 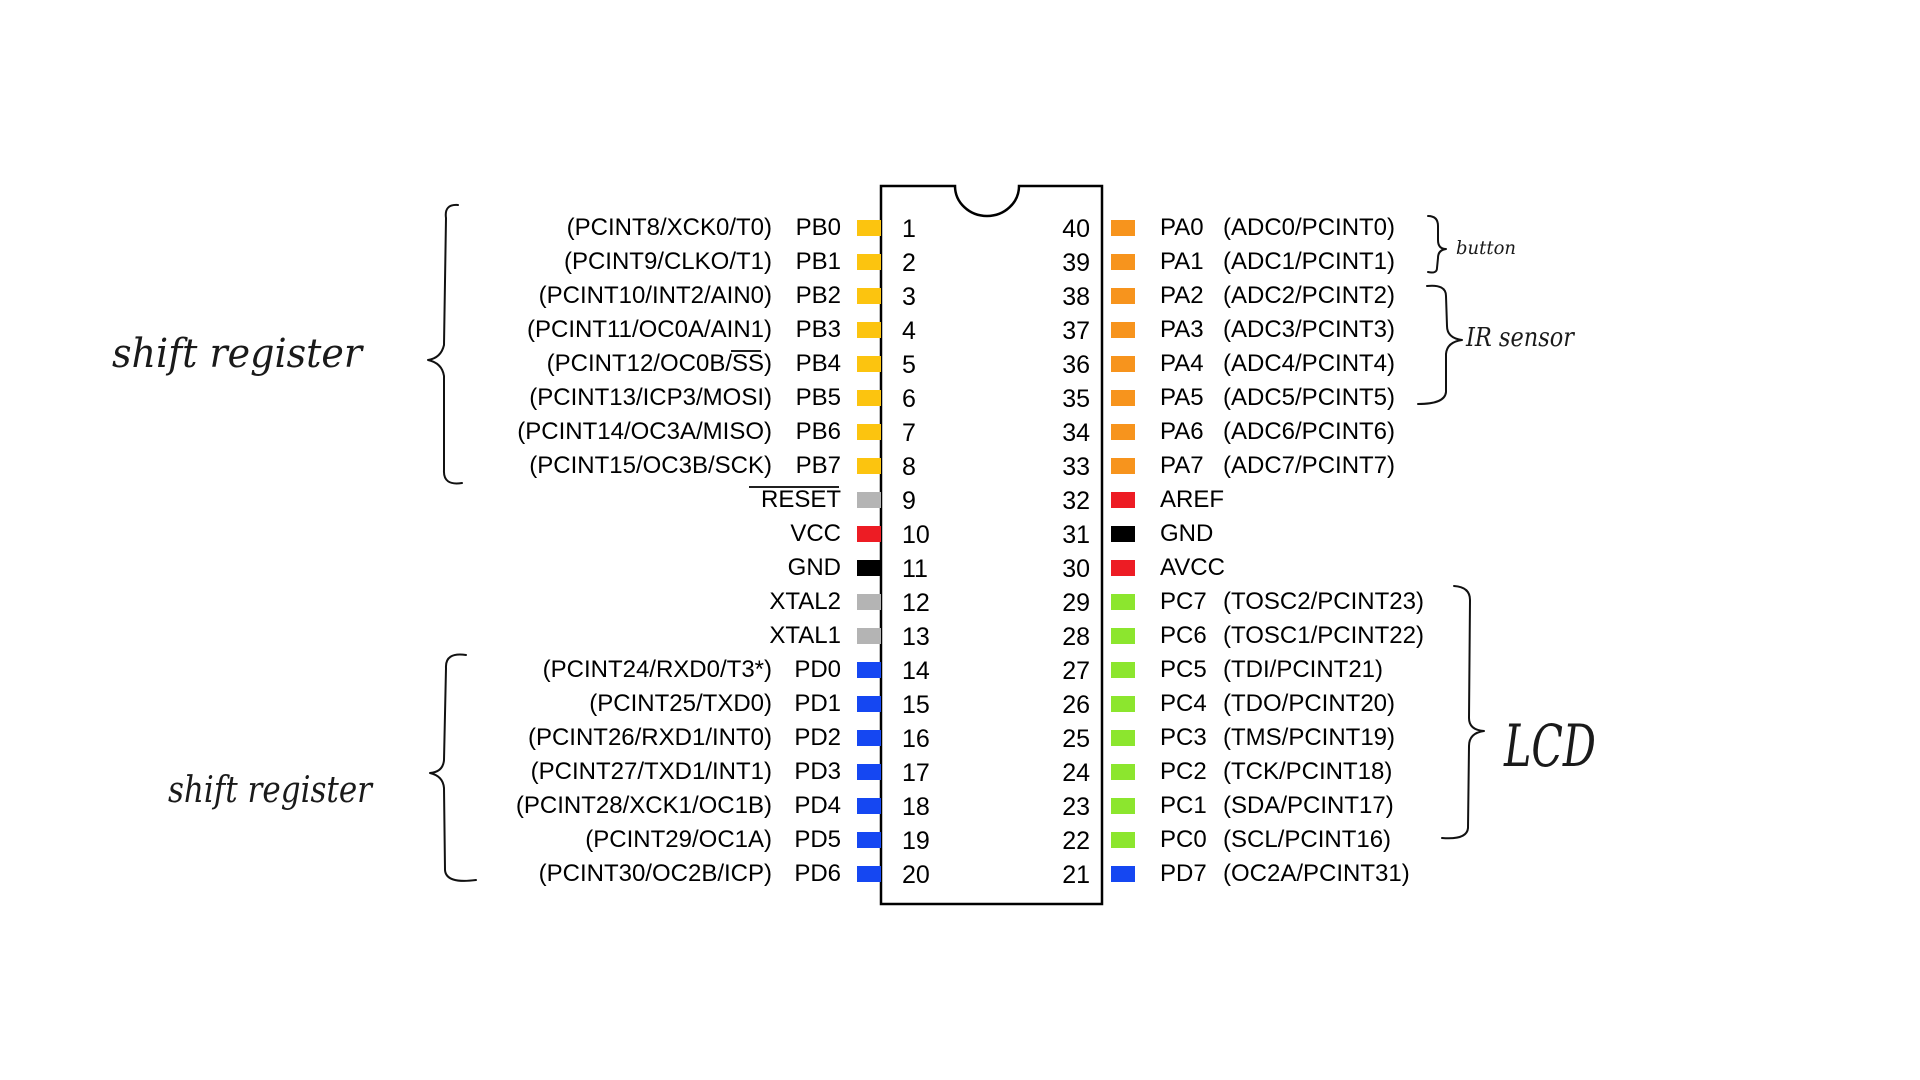 I want to click on annotation-ir-sensor: IR sensor, so click(x=1520, y=338).